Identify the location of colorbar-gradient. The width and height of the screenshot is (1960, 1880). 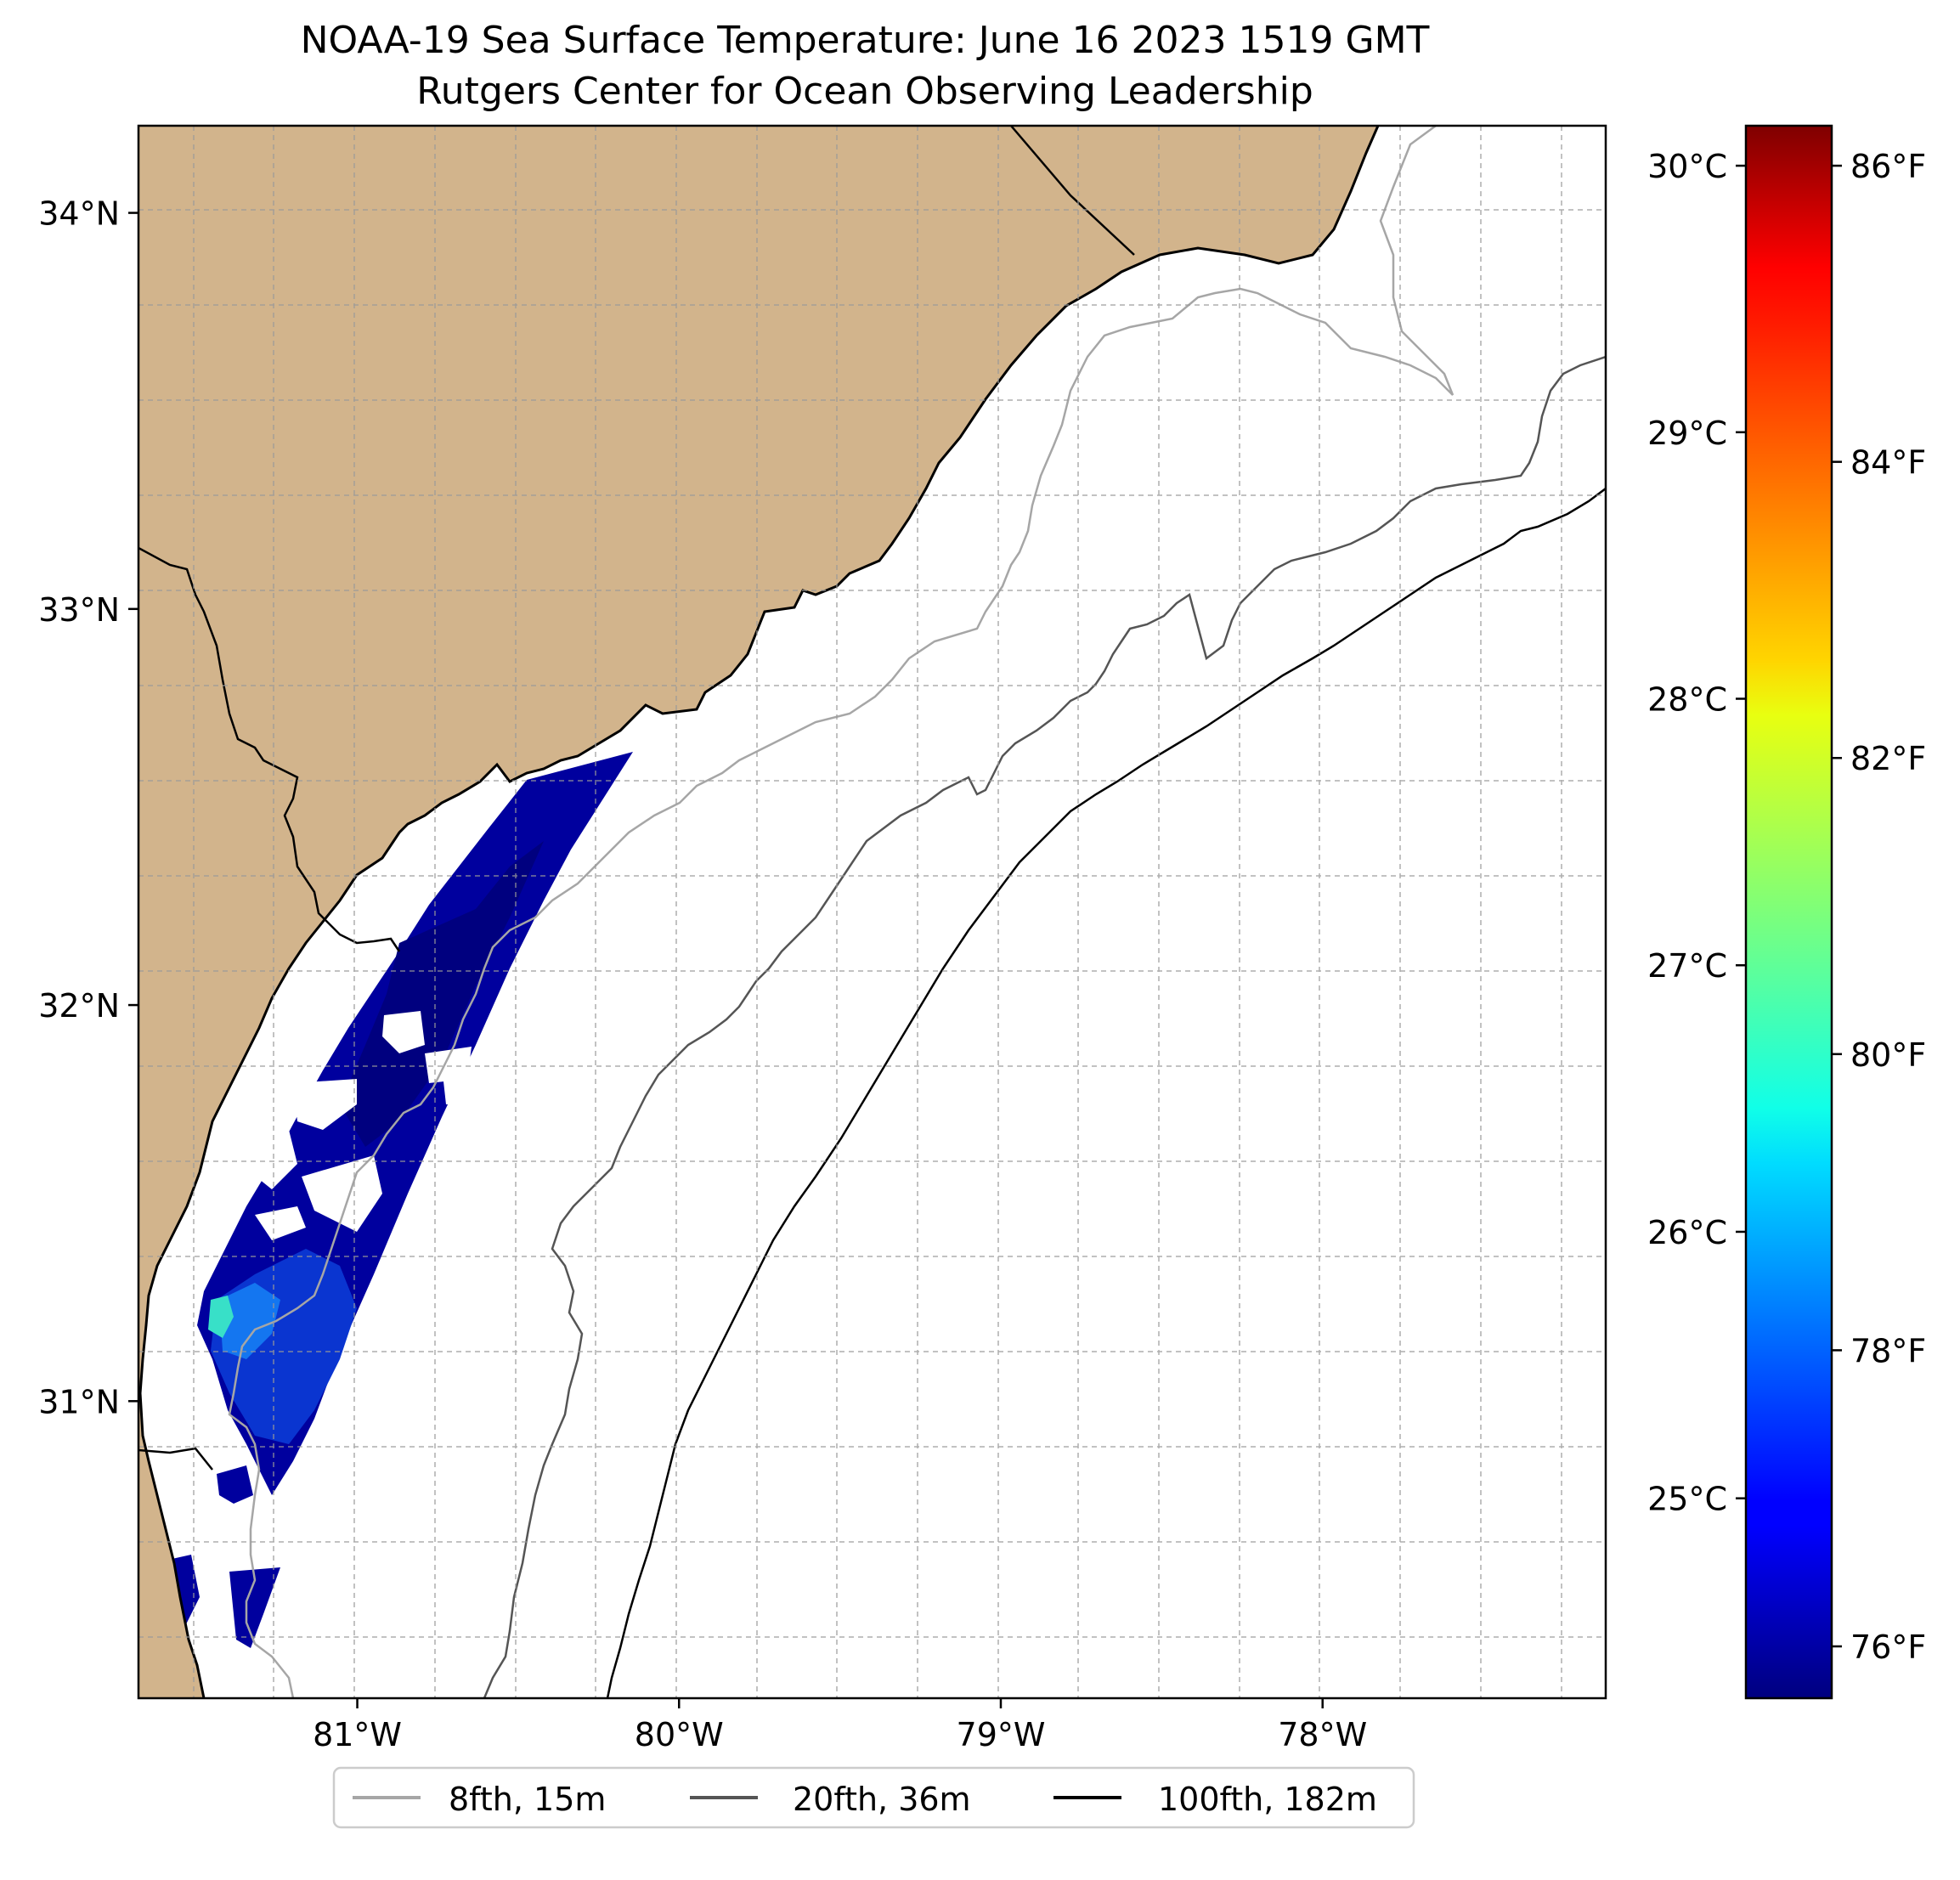
(1789, 912).